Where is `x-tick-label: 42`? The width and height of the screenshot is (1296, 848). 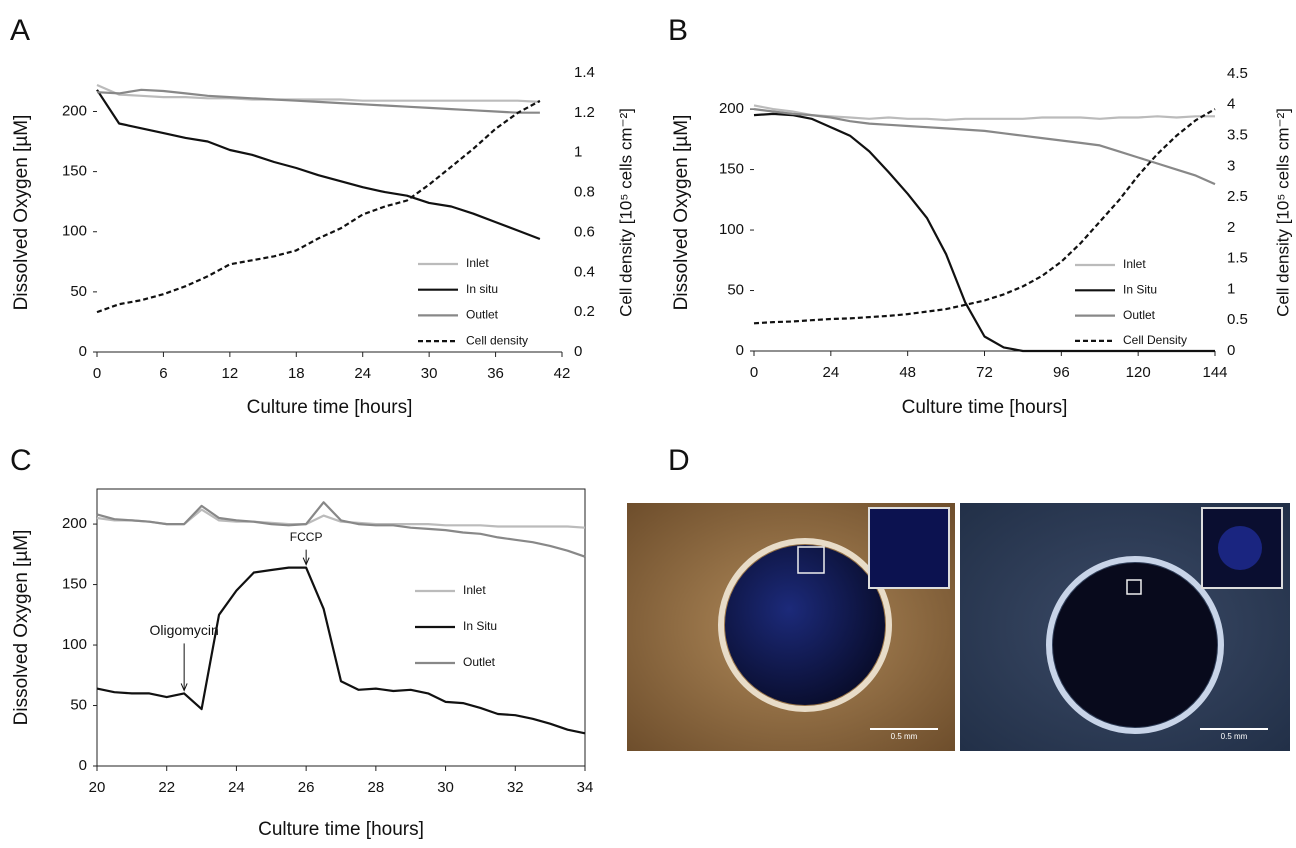
x-tick-label: 42 is located at coordinates (562, 373).